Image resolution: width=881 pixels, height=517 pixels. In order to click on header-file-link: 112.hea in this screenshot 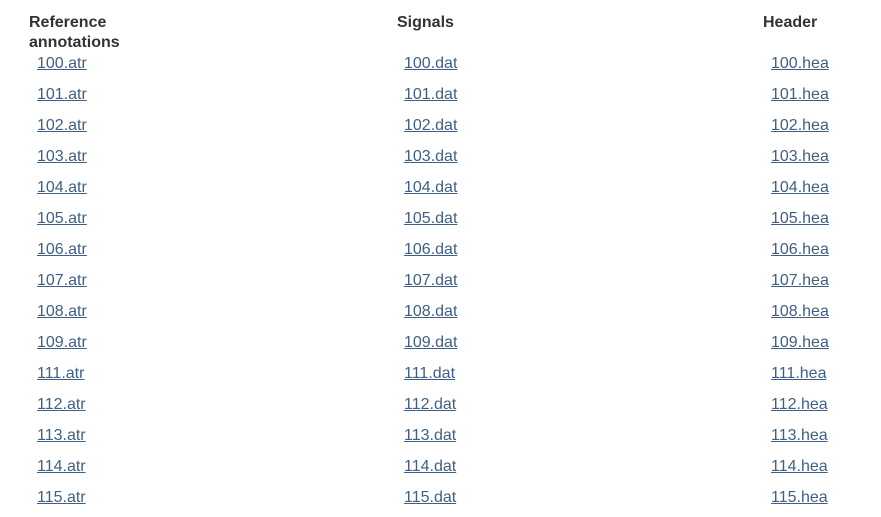, I will do `click(799, 404)`.